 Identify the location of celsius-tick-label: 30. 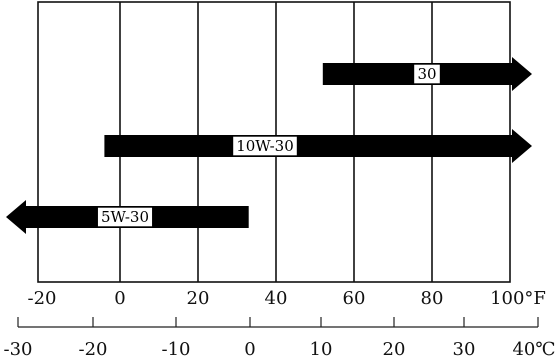
(464, 349).